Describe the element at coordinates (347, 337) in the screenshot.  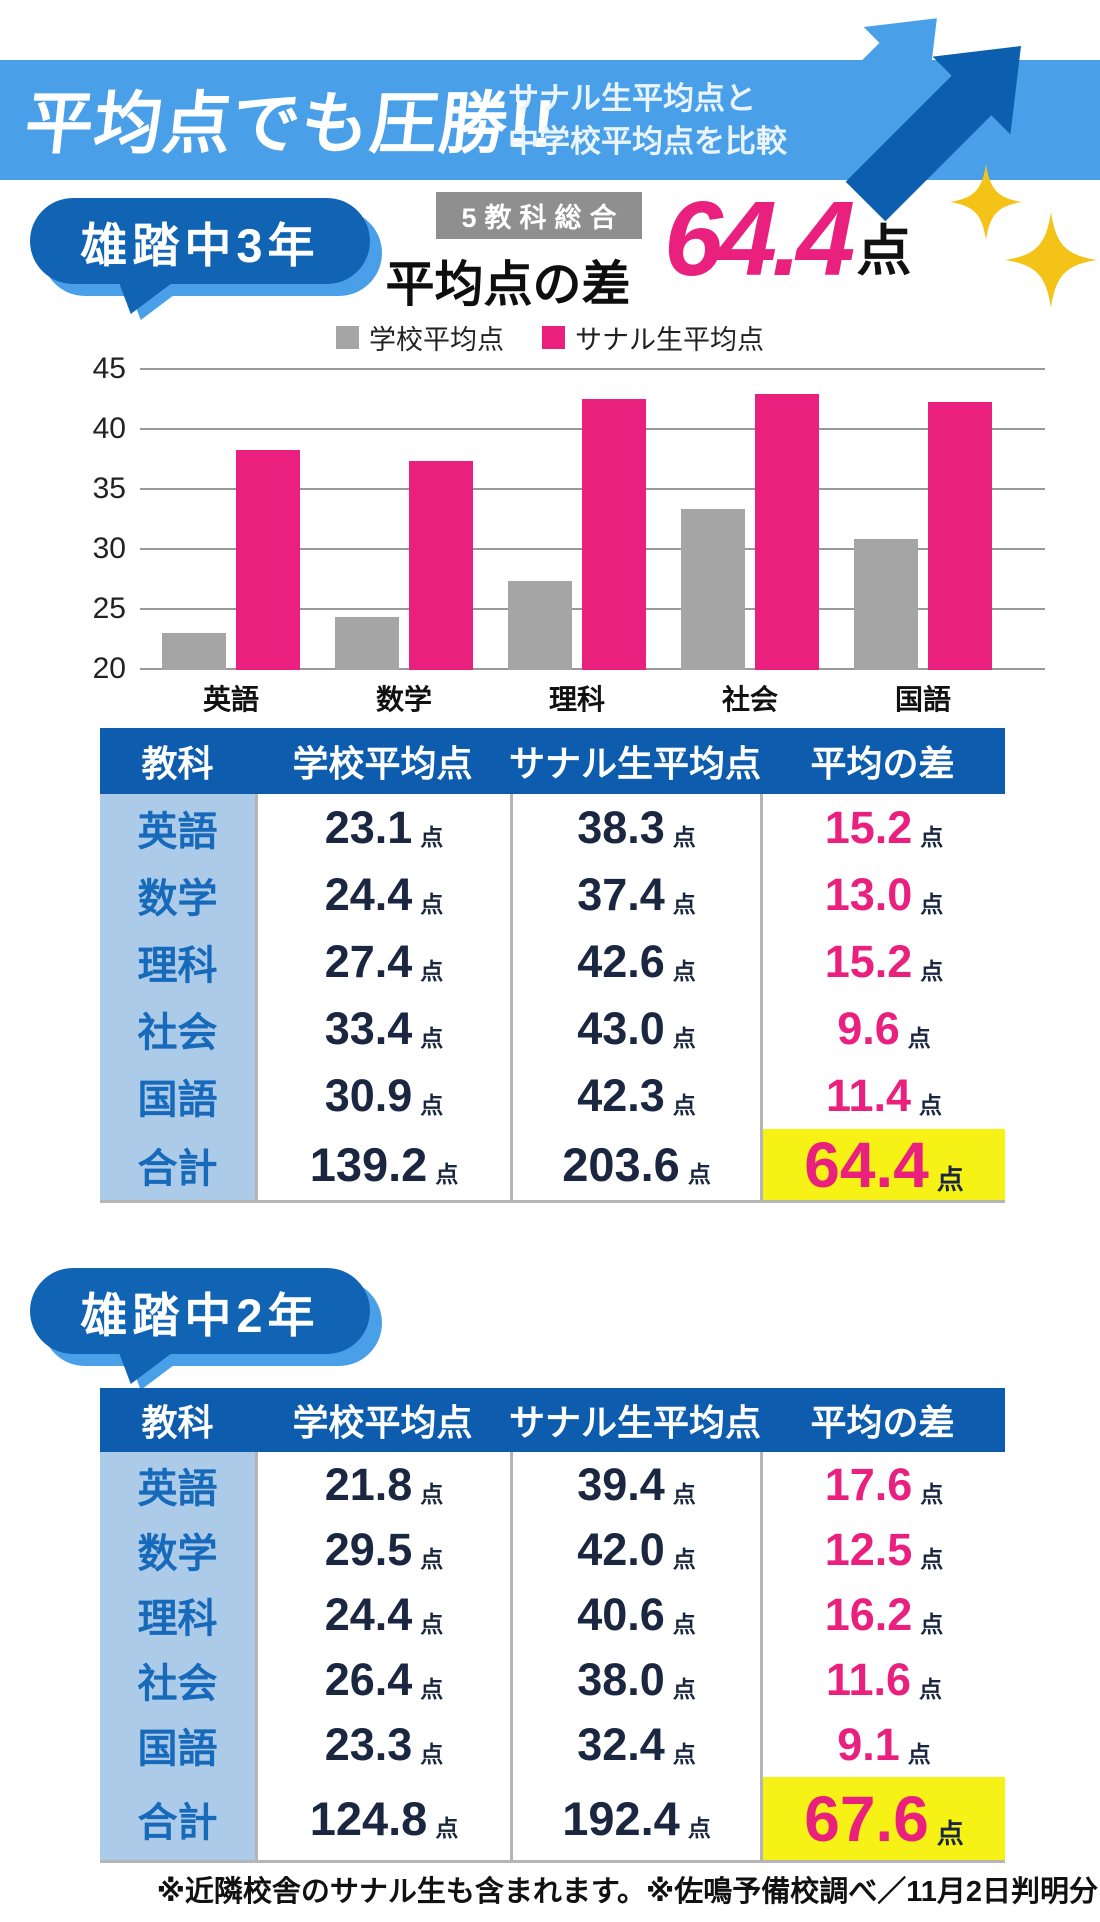
I see `legend-swatch-school` at that location.